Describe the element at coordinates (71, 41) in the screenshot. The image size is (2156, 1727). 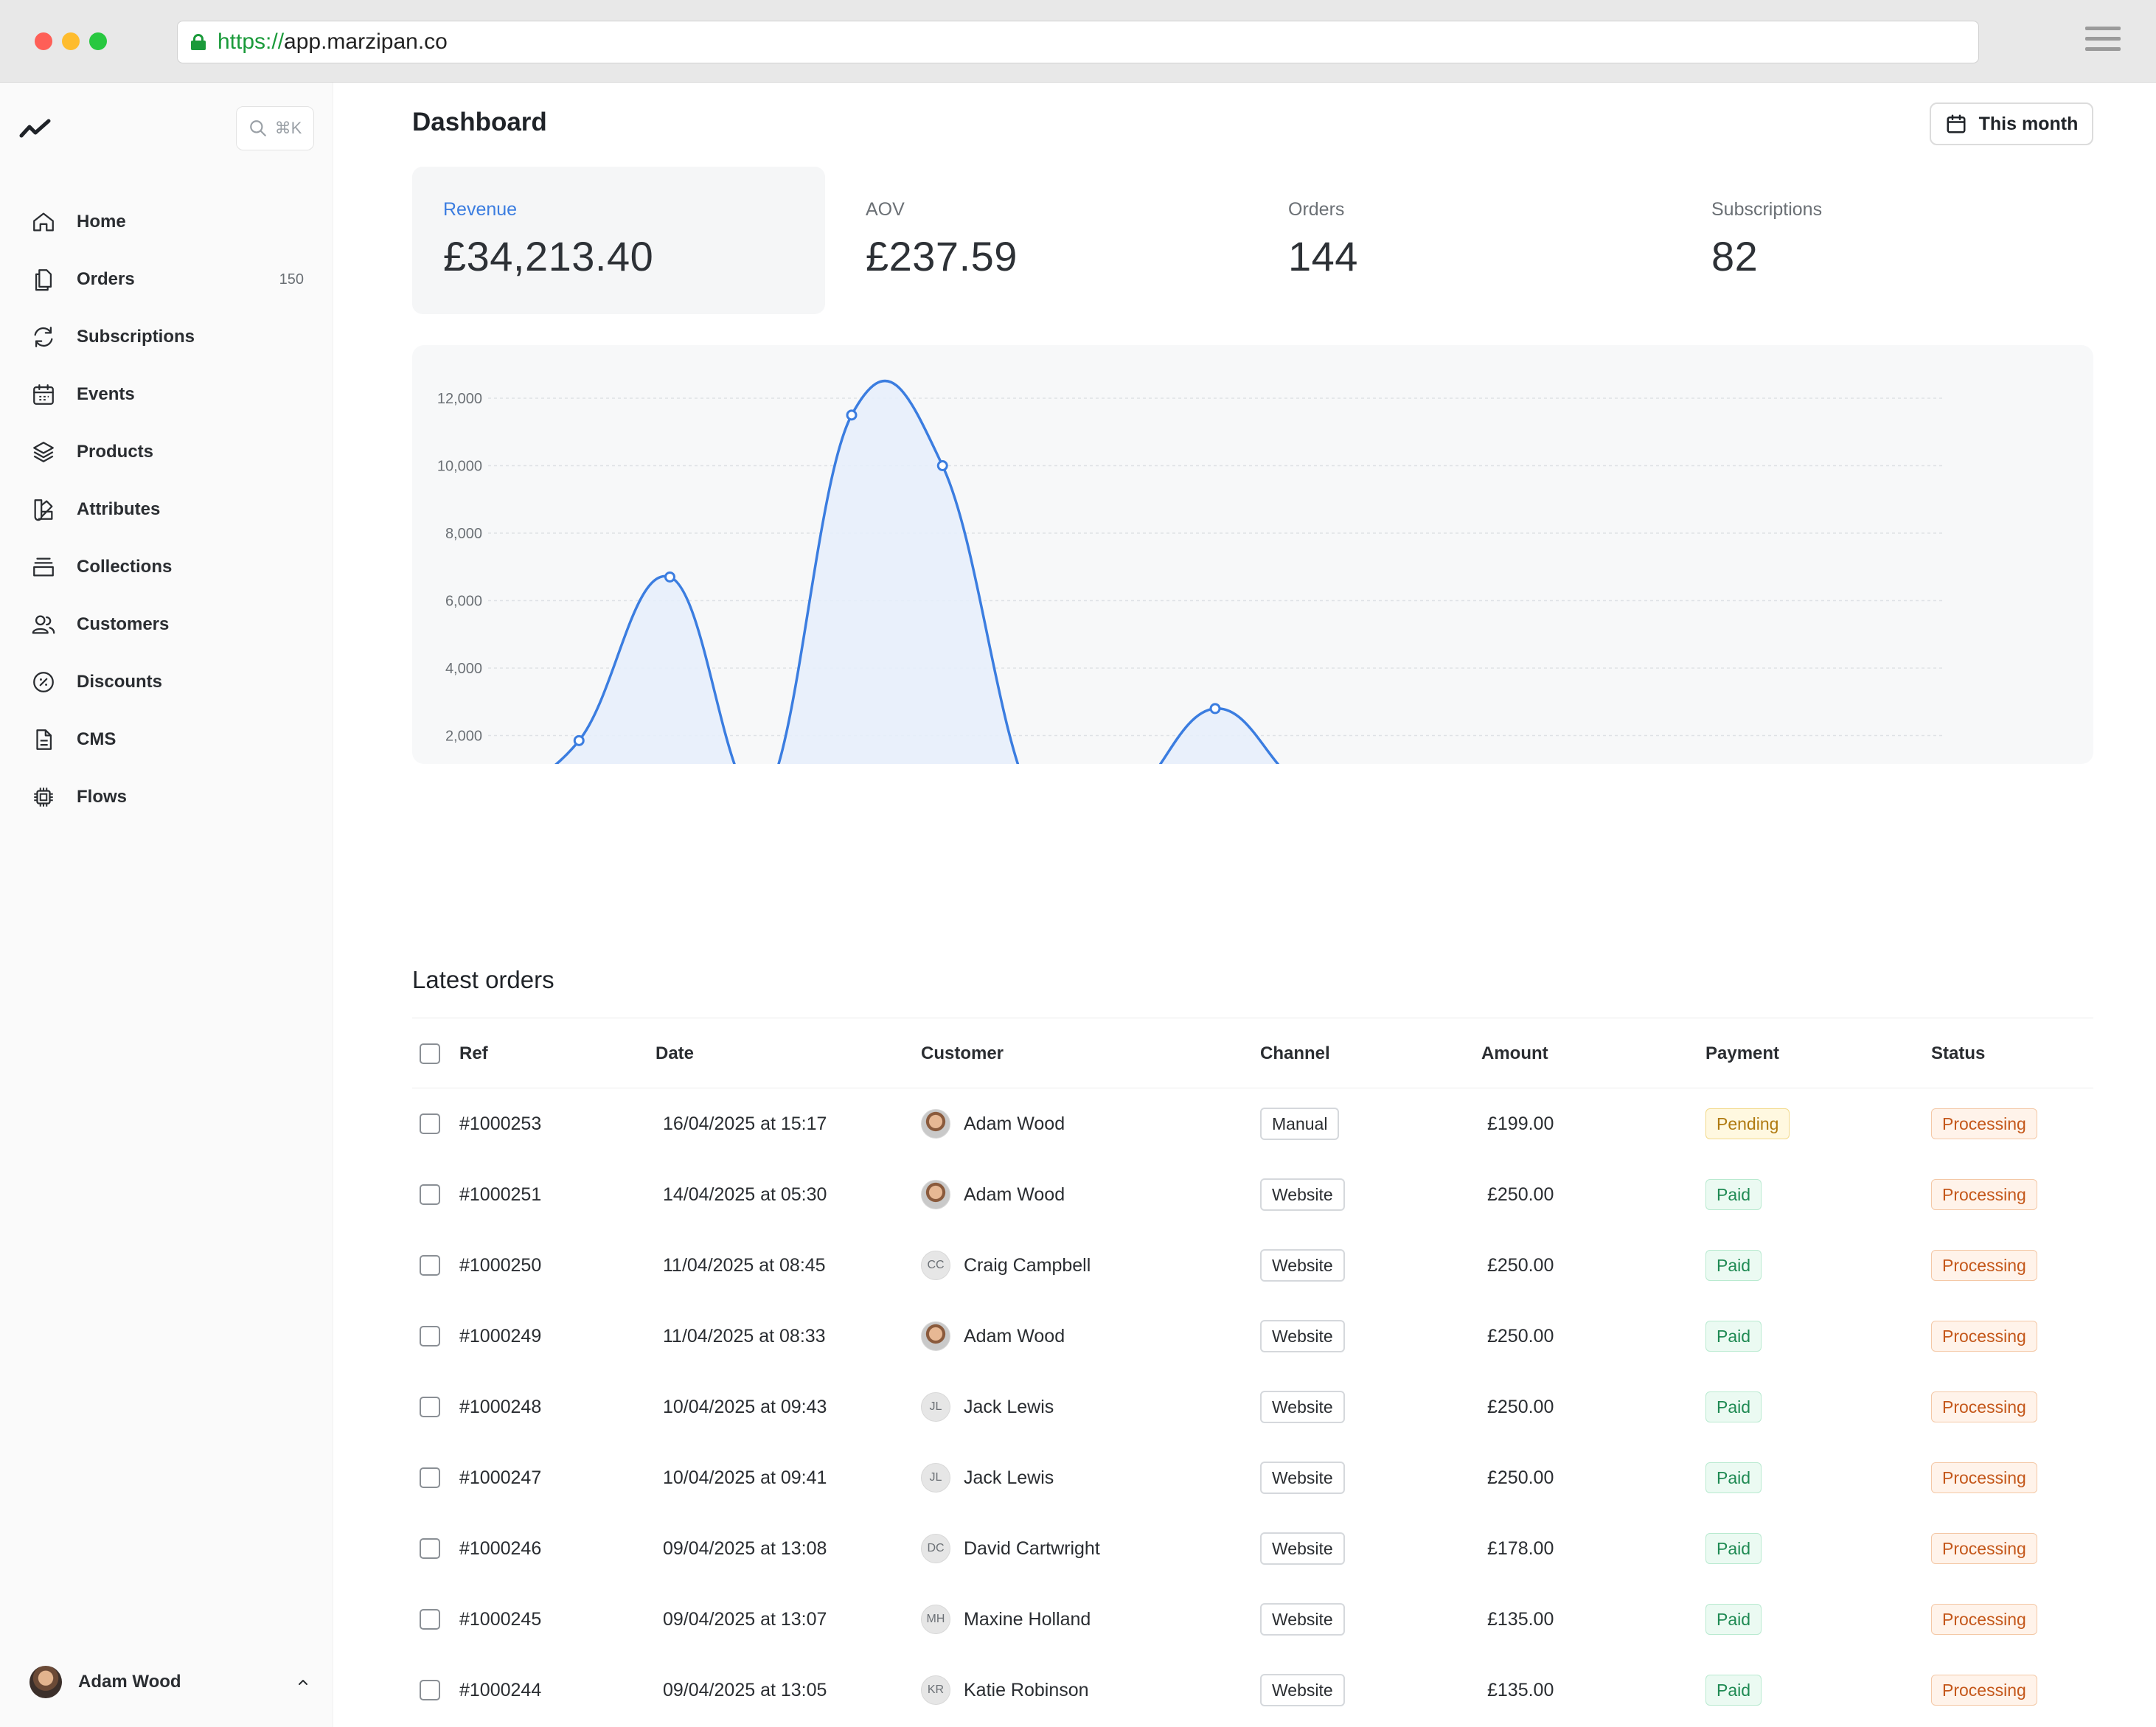
I see `minimize-window-button` at that location.